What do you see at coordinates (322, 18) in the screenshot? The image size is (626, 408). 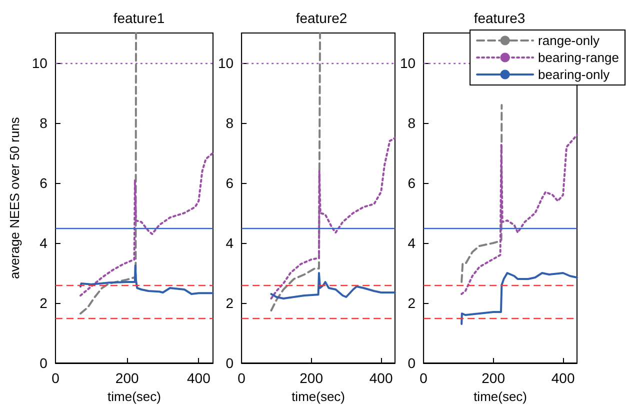 I see `chart-title: feature2` at bounding box center [322, 18].